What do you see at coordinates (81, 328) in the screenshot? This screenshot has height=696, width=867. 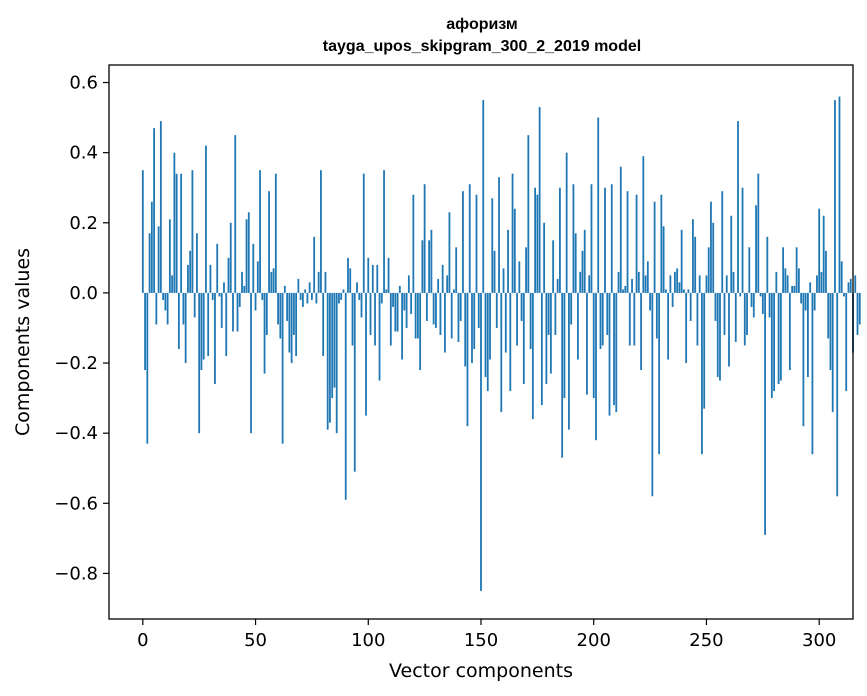 I see `y-axis: −0.8 −0.6 −0.4 −0.2 0.0 0.2 0.4 0.6` at bounding box center [81, 328].